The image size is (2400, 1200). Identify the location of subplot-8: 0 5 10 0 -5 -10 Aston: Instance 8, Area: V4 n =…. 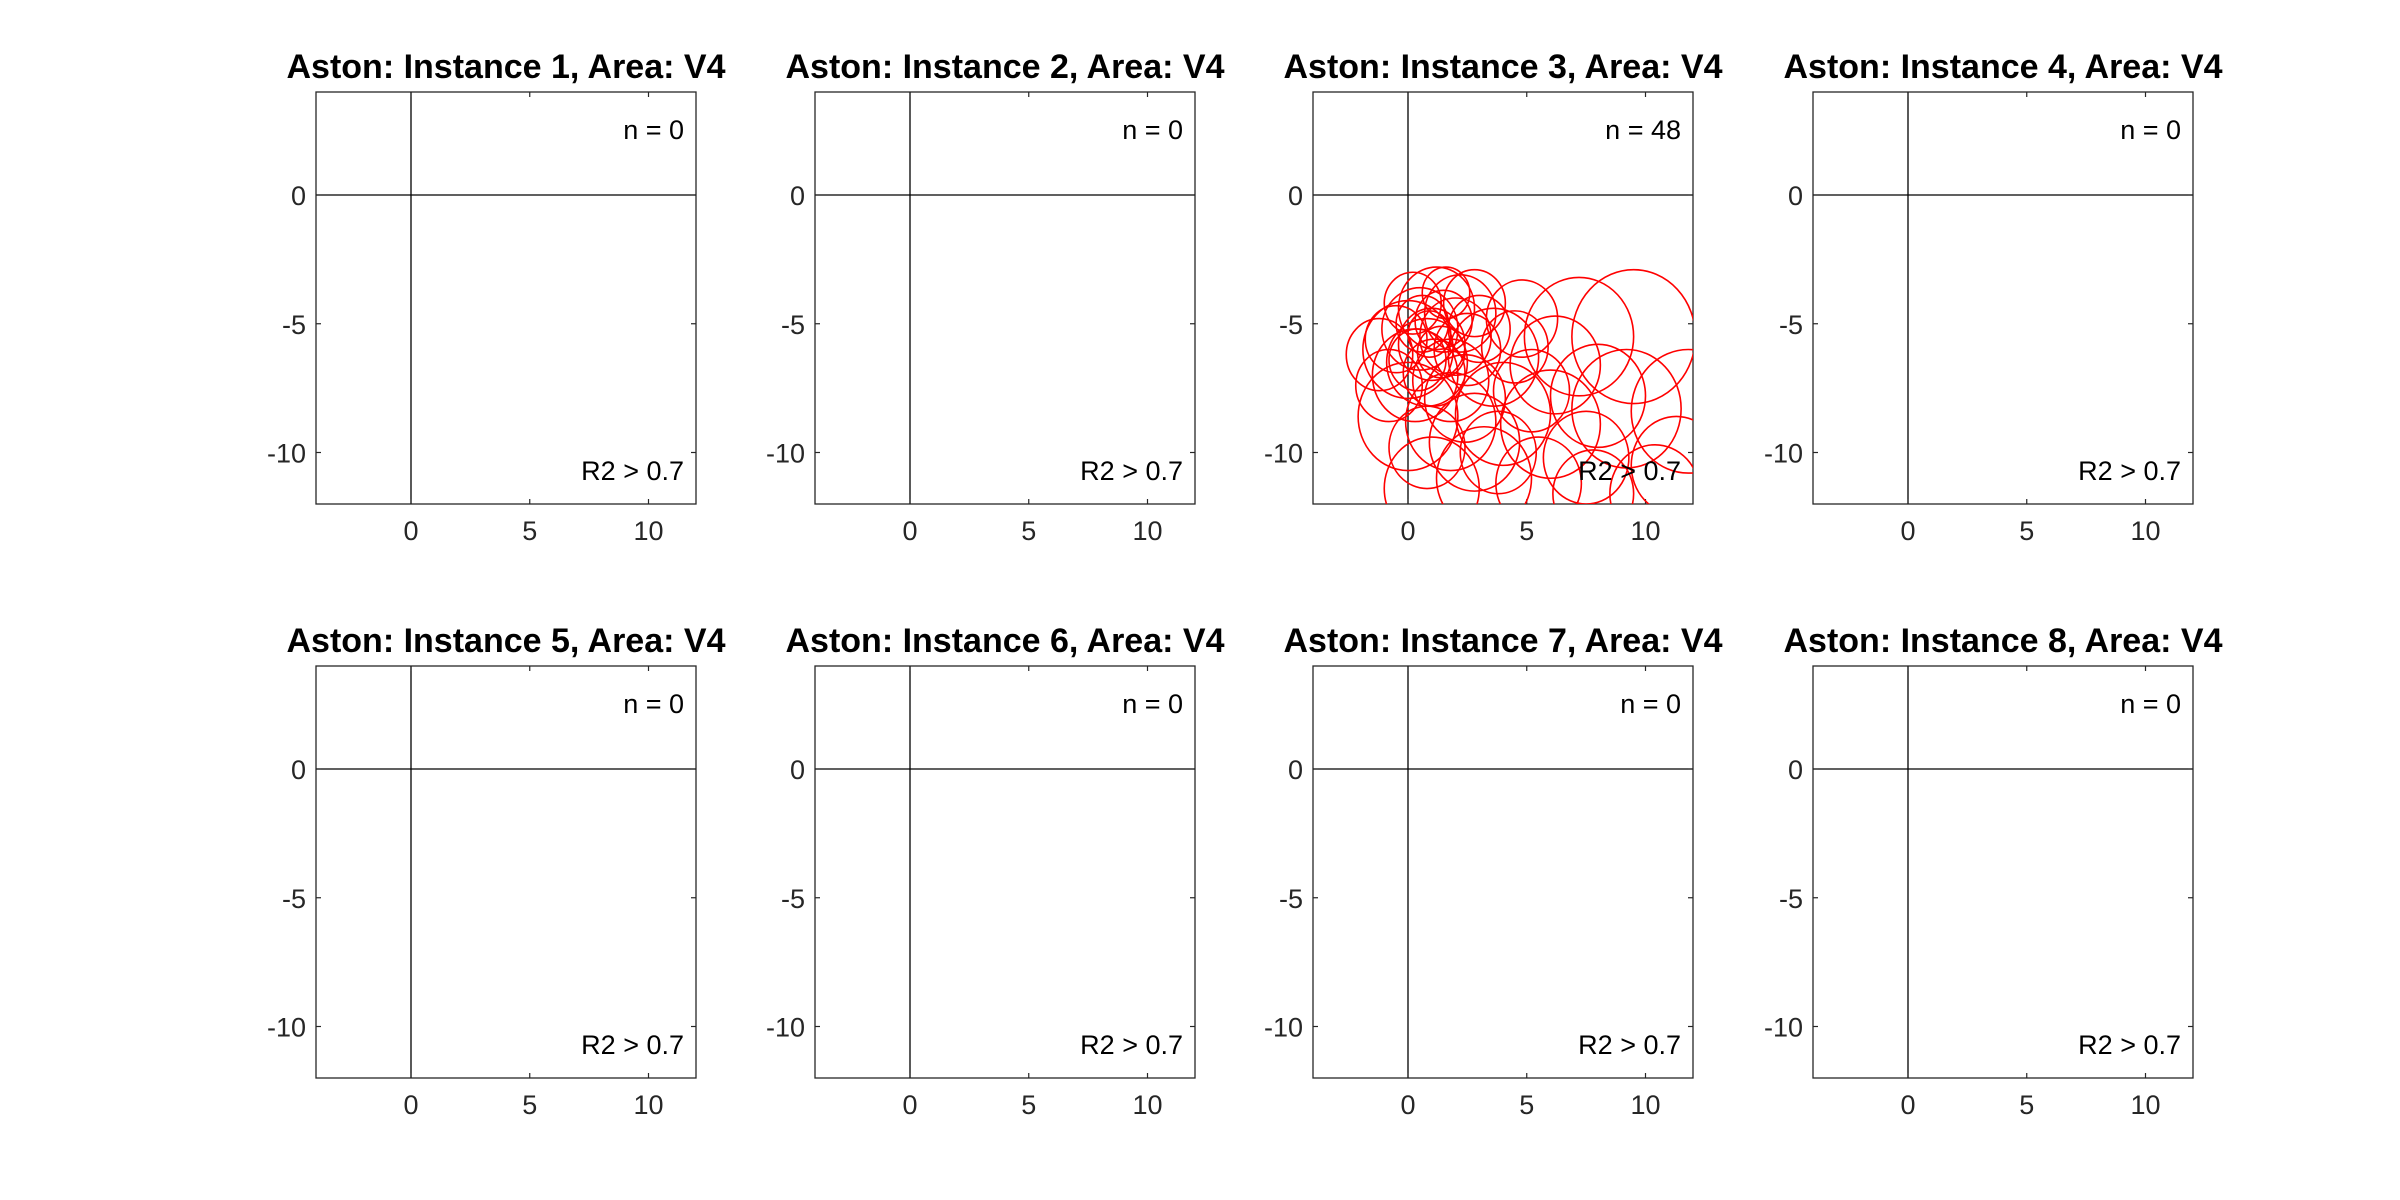
(1993, 871).